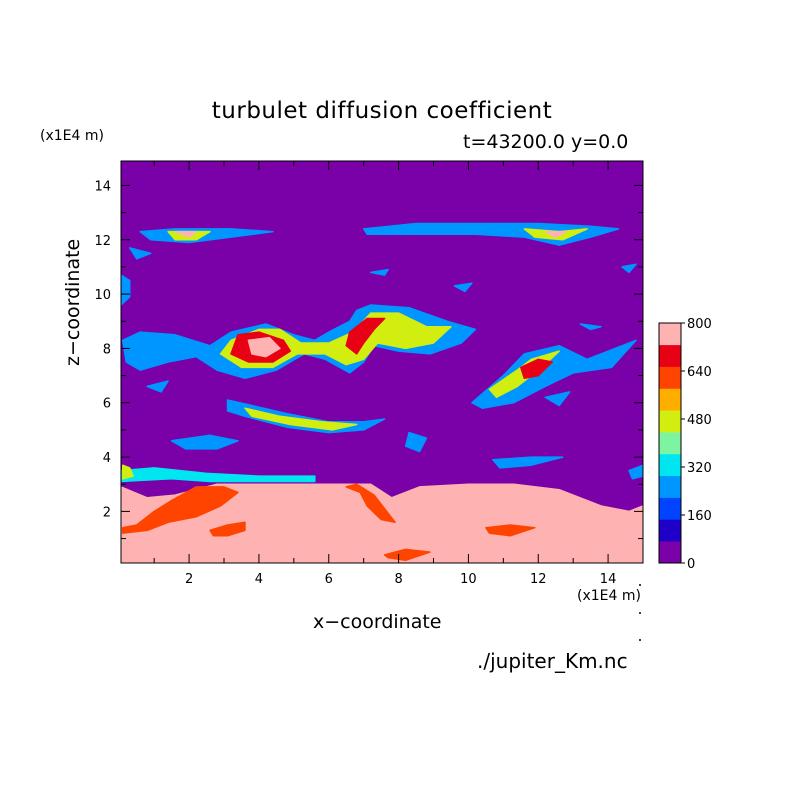 Image resolution: width=804 pixels, height=804 pixels. Describe the element at coordinates (699, 468) in the screenshot. I see `colorbar-tick-label: 320` at that location.